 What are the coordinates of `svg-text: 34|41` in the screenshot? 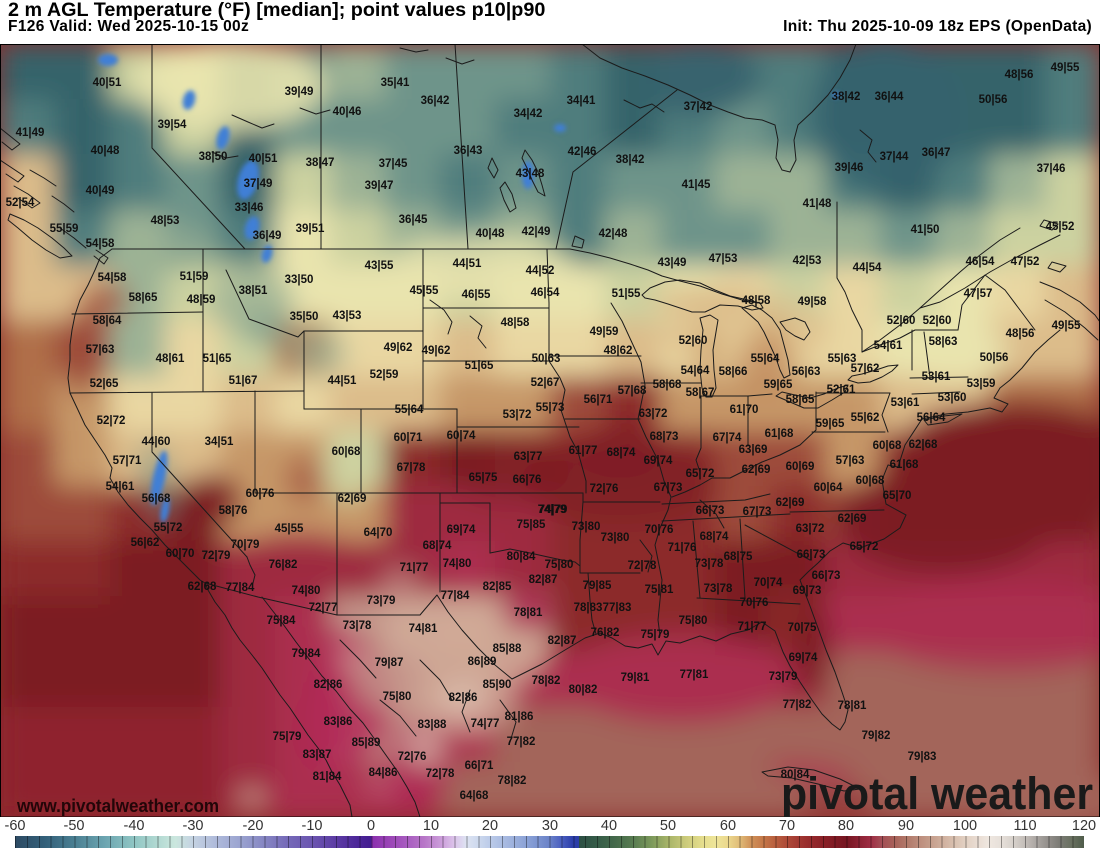 It's located at (581, 101).